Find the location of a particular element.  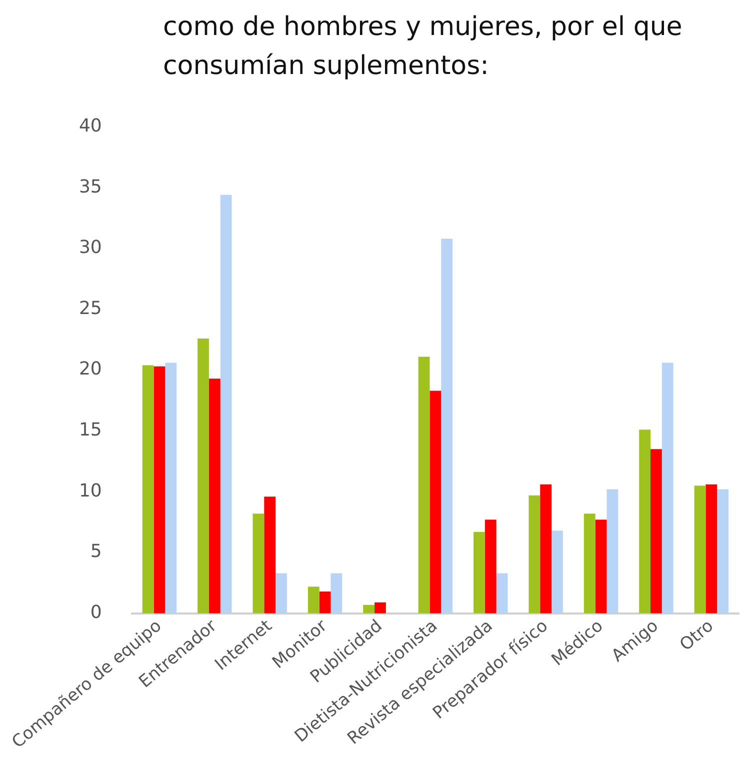

y-tick-label: 35 is located at coordinates (90, 187).